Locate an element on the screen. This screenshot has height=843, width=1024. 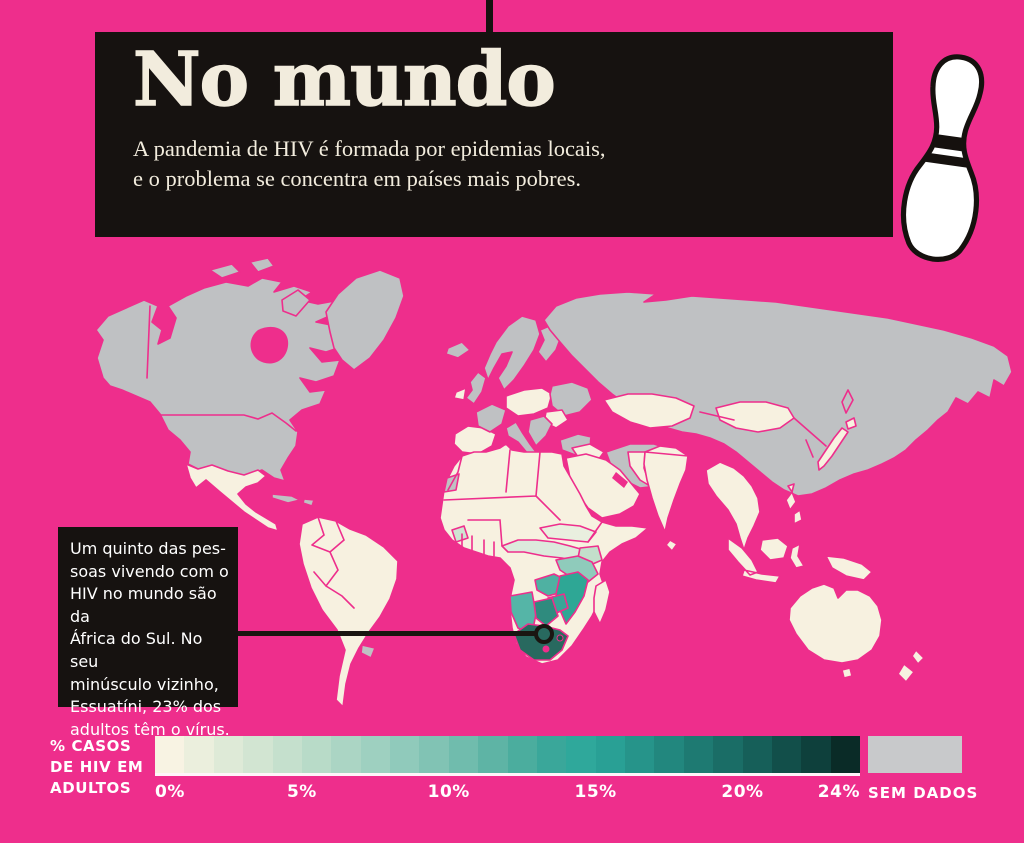
region-south-america is located at coordinates (348, 612).